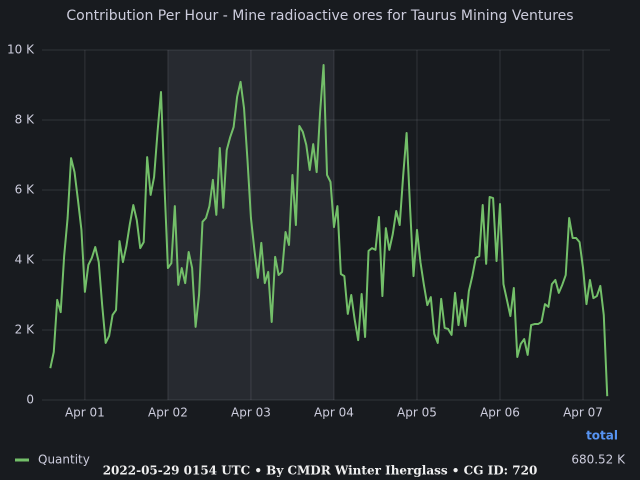  I want to click on x-tick-label: Apr 05, so click(417, 413).